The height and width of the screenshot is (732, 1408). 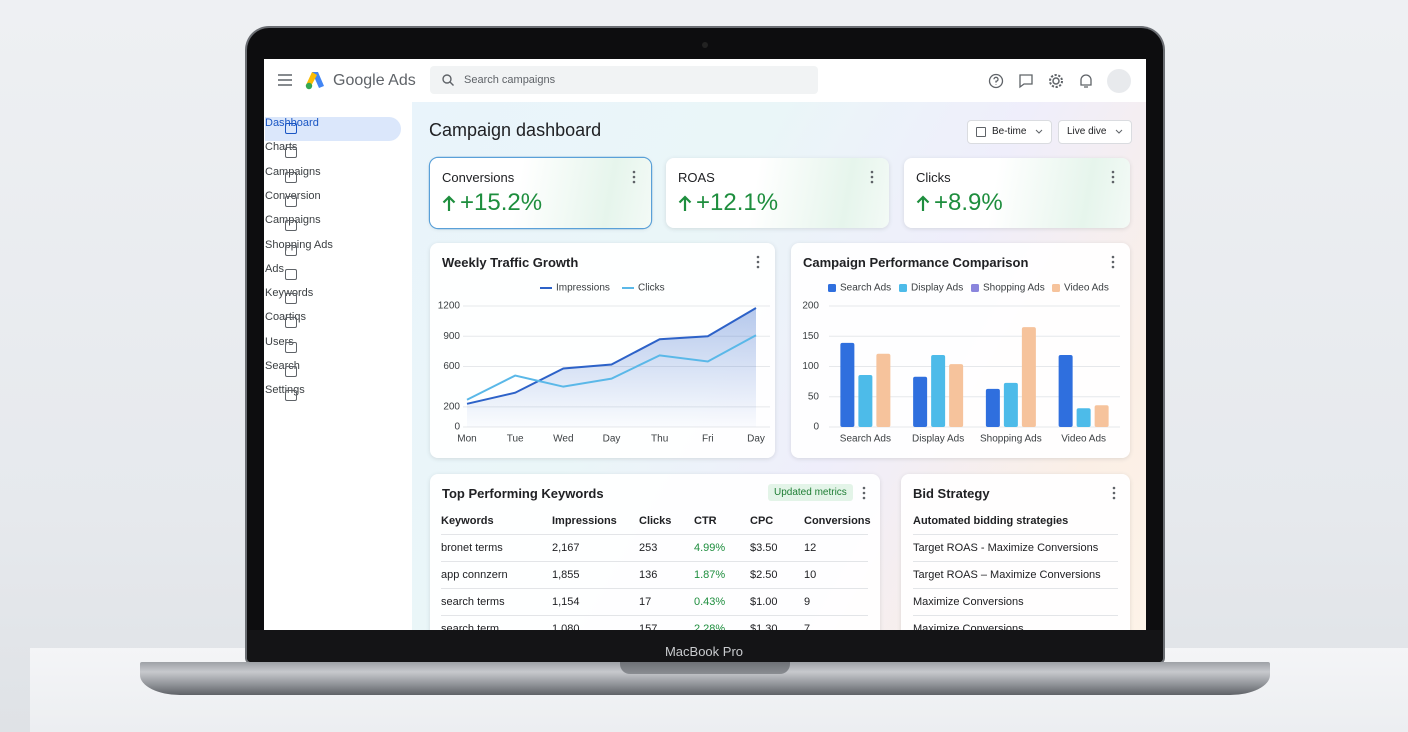 I want to click on table-cell: 1,154, so click(x=566, y=602).